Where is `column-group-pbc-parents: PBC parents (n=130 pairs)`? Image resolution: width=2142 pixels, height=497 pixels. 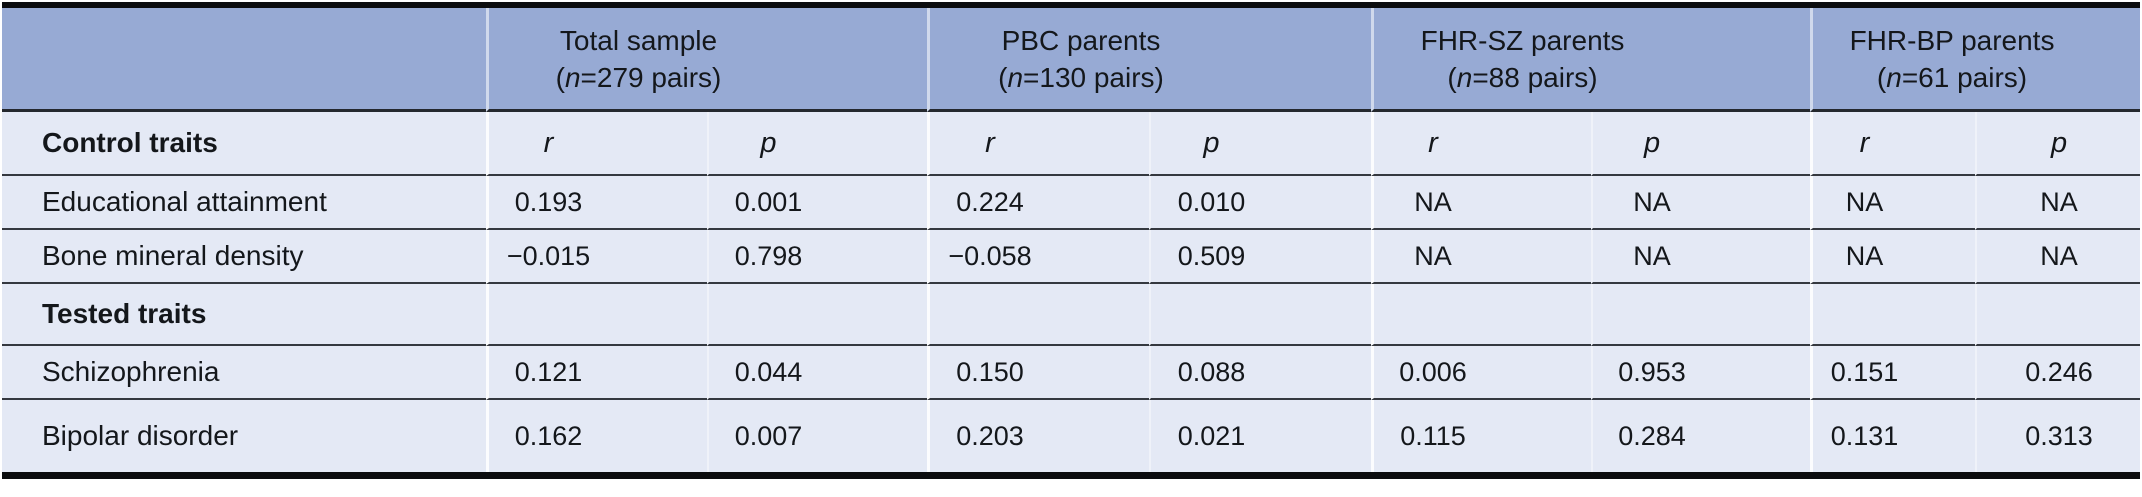
column-group-pbc-parents: PBC parents (n=130 pairs) is located at coordinates (1149, 60).